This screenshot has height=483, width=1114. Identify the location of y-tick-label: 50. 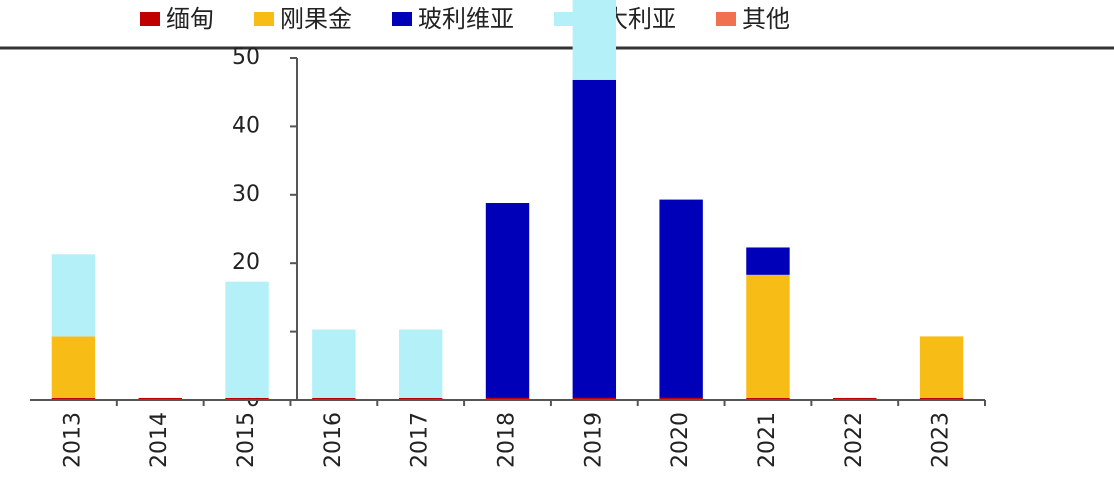
(246, 57).